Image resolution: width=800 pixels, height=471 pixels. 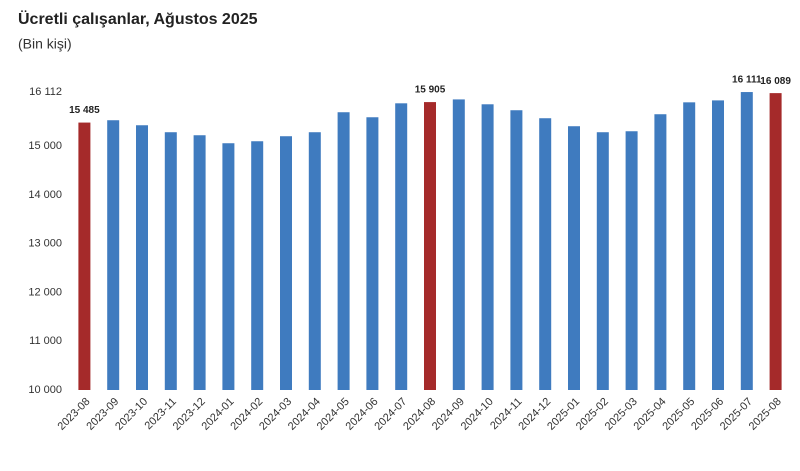 I want to click on value-label: 15 905, so click(x=430, y=90).